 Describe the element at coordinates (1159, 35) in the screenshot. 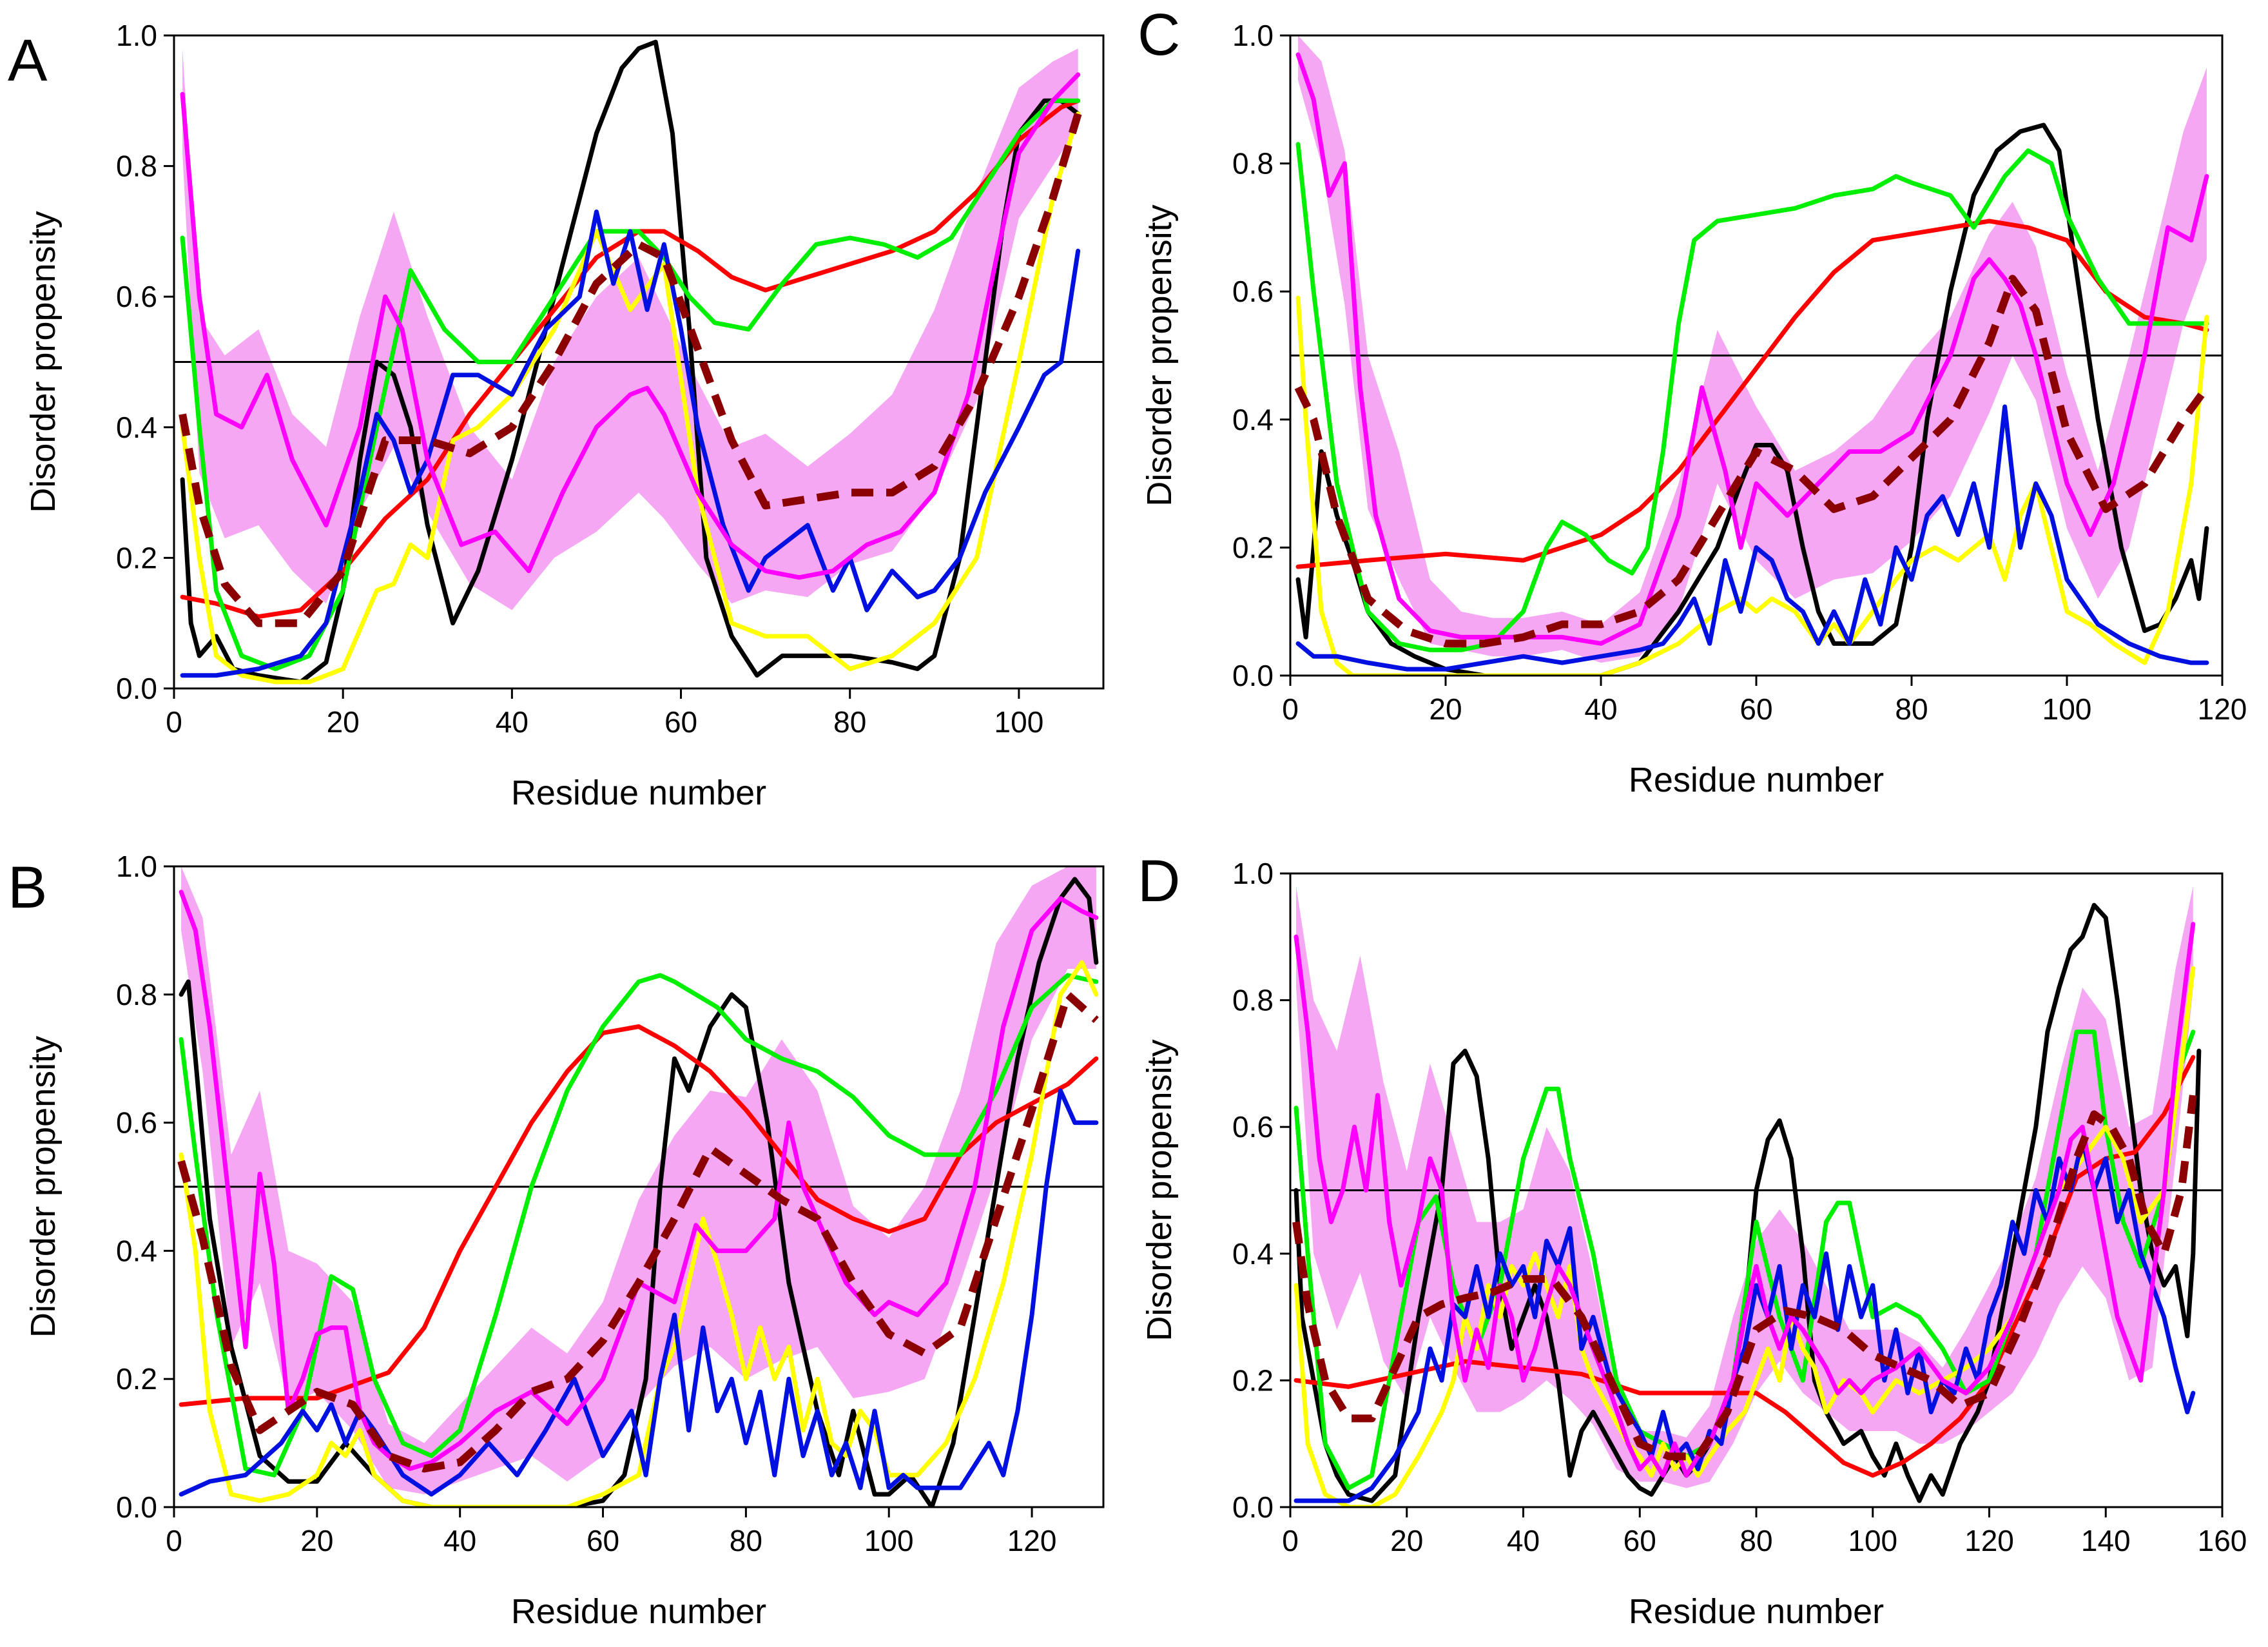

I see `panel-letter: C` at that location.